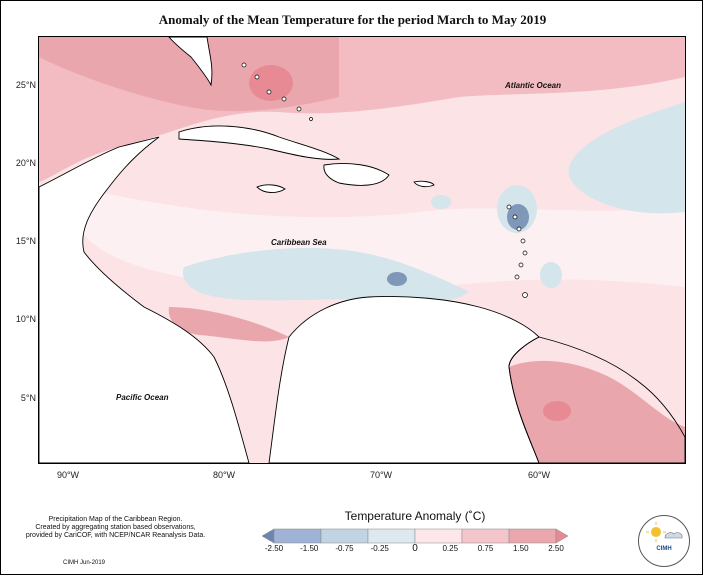  I want to click on label-atlantic-ocean: Atlantic Ocean, so click(533, 85).